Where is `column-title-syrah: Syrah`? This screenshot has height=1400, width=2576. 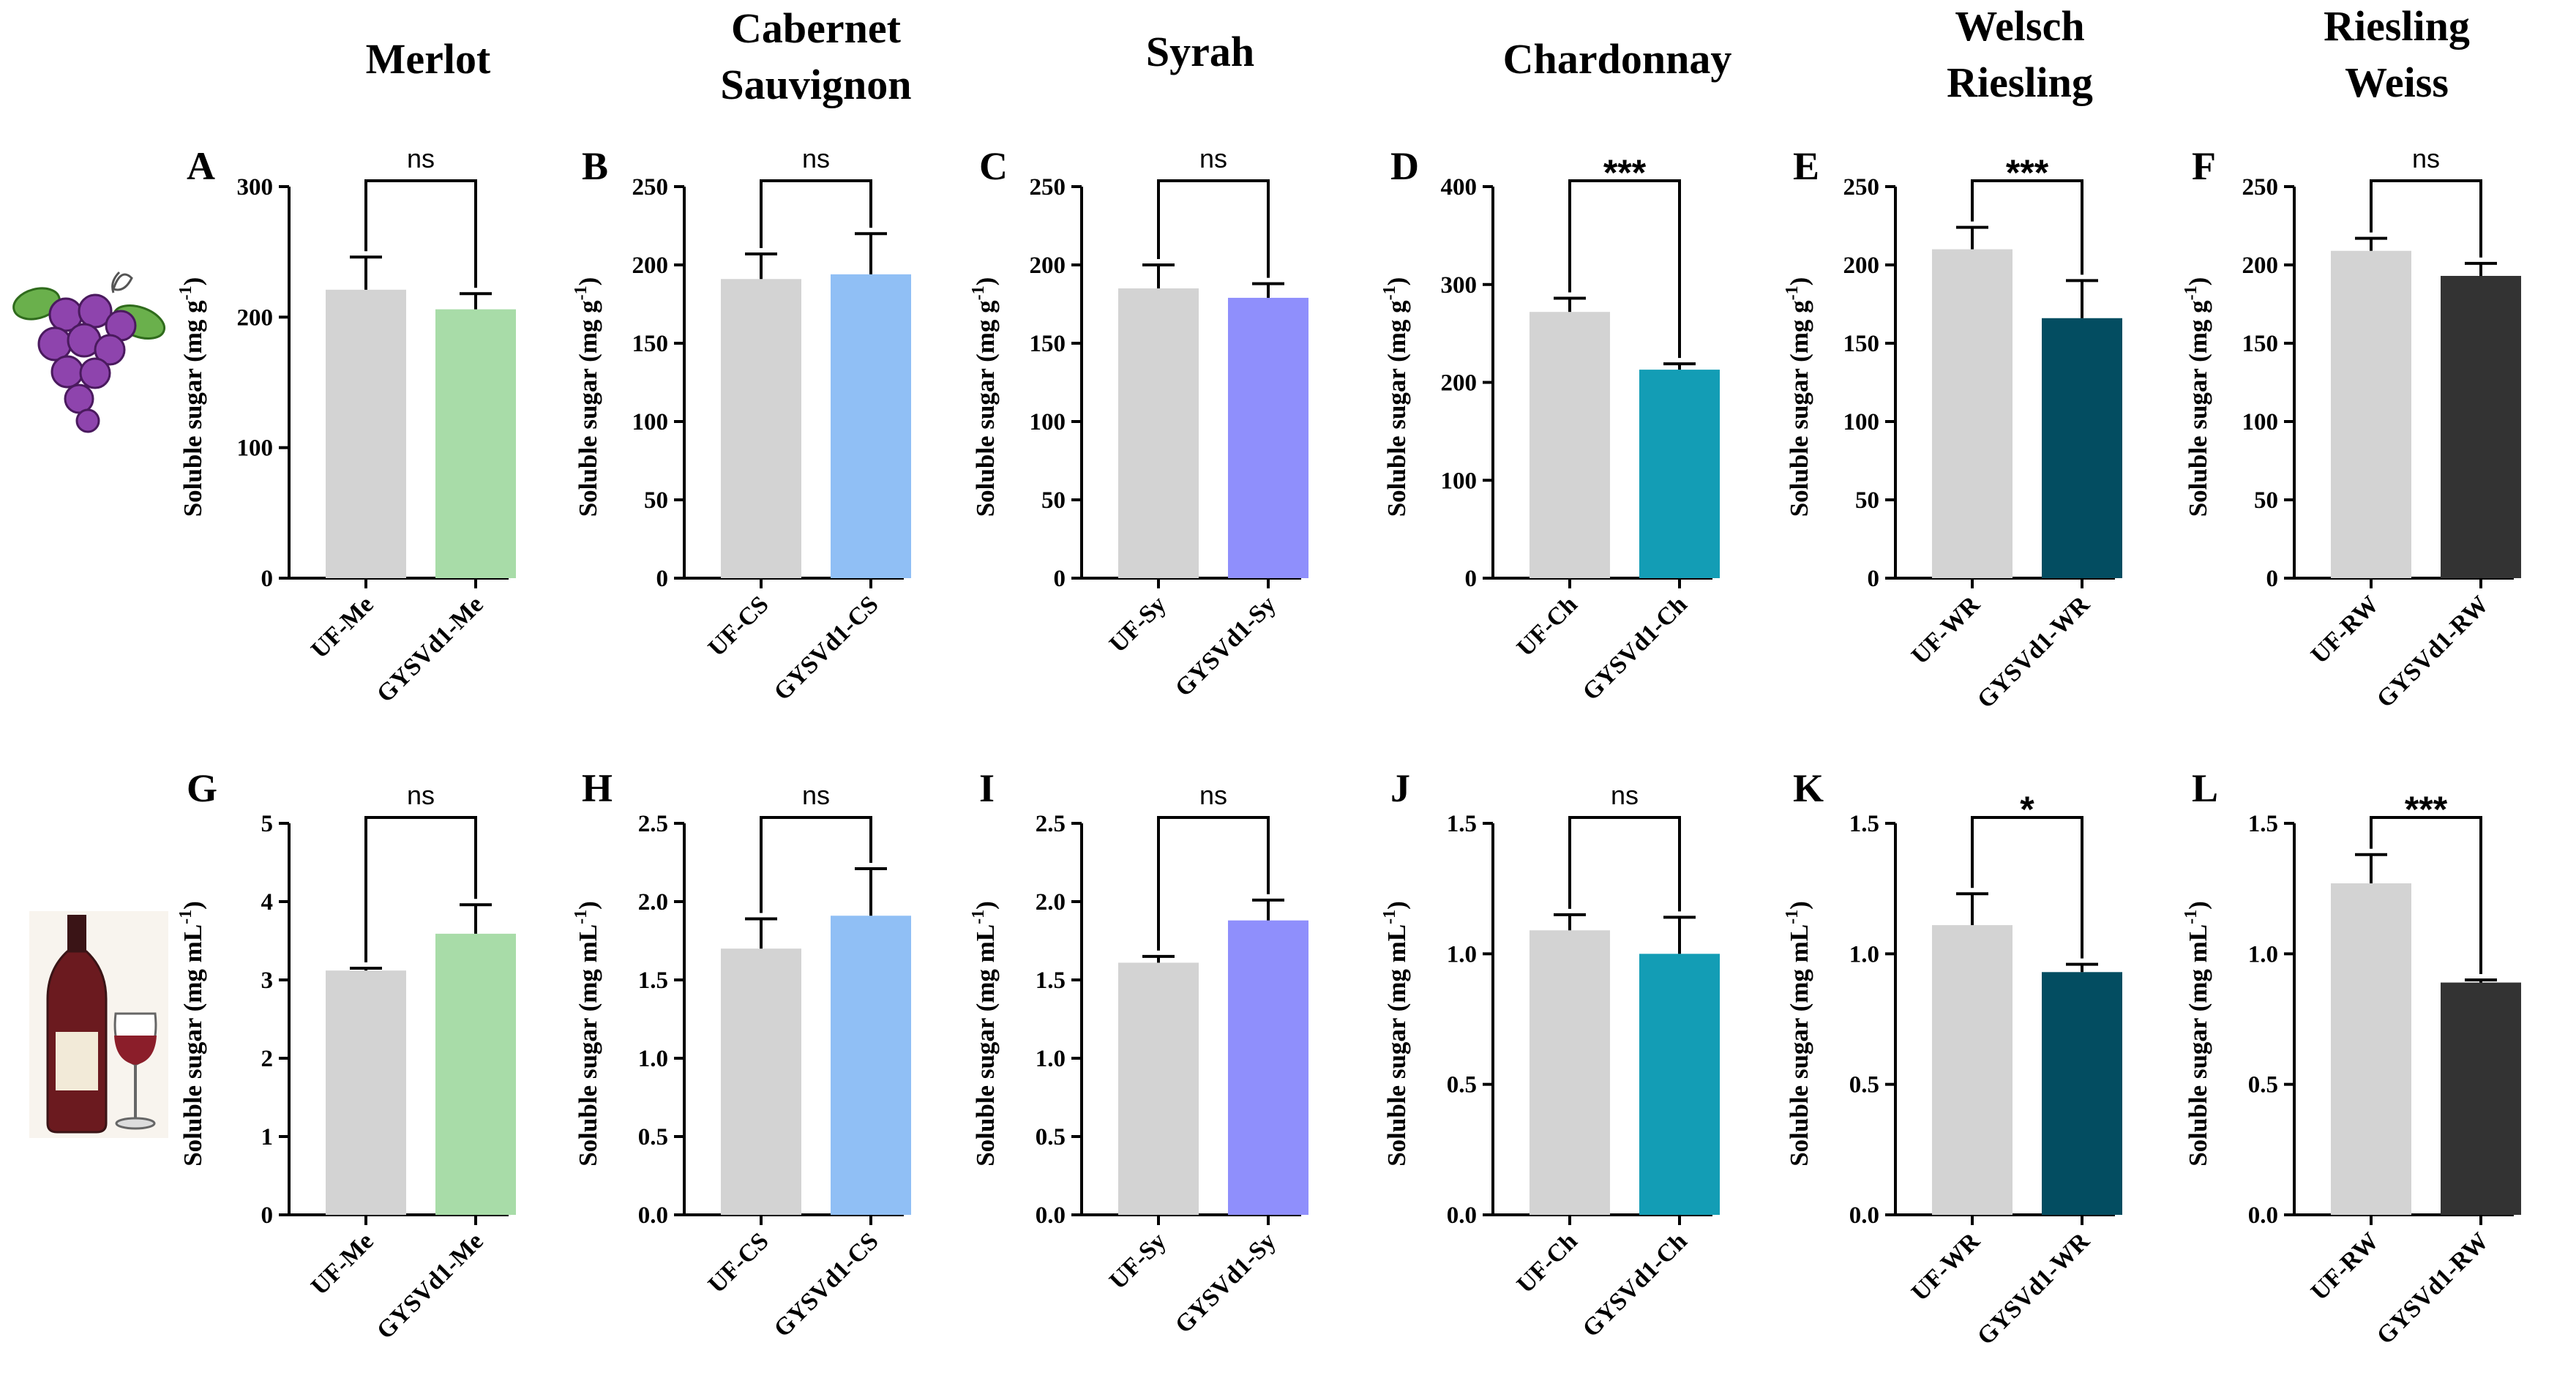 column-title-syrah: Syrah is located at coordinates (1200, 51).